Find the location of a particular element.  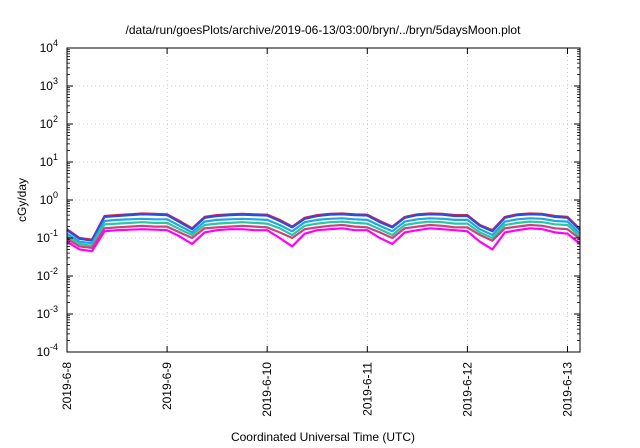

y-tick-label: 10⁻² is located at coordinates (47, 274).